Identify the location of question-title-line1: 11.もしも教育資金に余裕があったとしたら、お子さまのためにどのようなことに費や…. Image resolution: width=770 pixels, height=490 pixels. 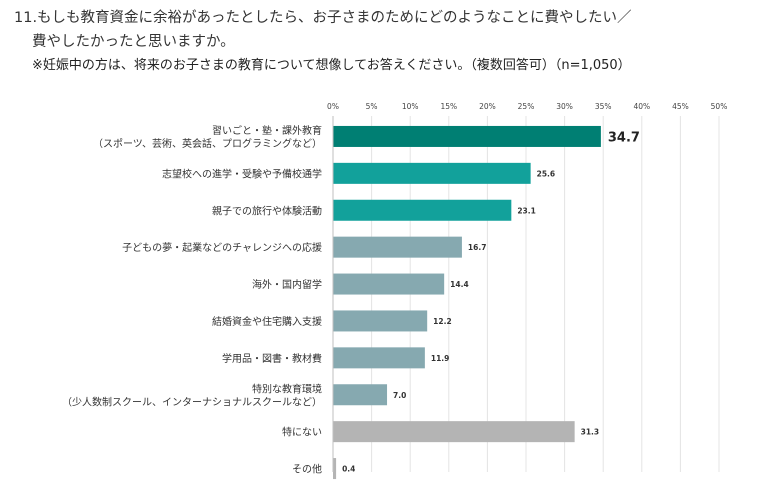
(323, 18).